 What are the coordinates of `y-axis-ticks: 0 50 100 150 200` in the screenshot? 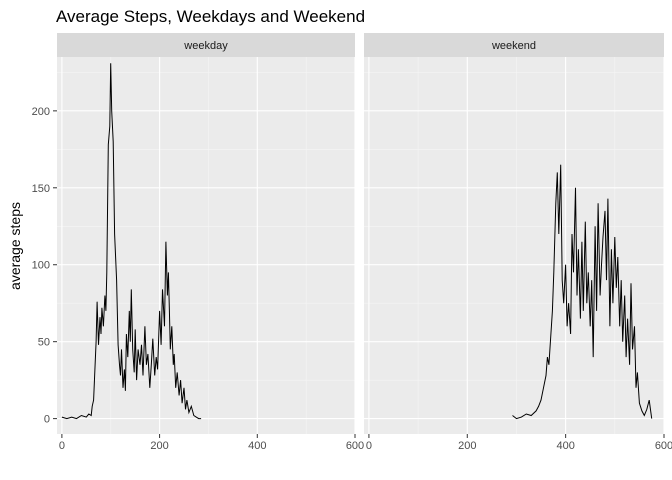 It's located at (44, 266).